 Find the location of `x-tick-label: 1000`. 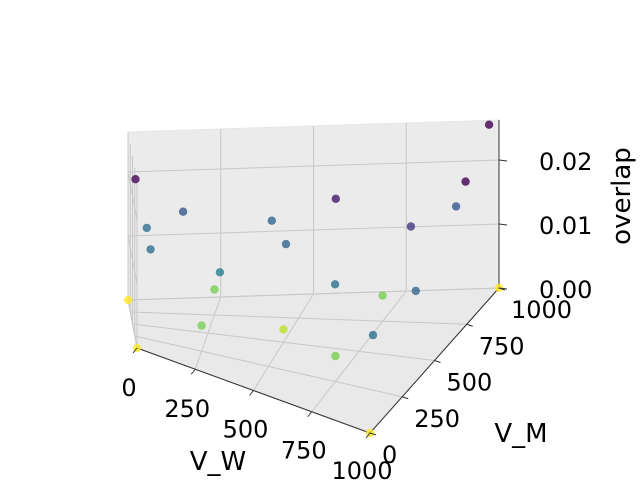

x-tick-label: 1000 is located at coordinates (361, 468).